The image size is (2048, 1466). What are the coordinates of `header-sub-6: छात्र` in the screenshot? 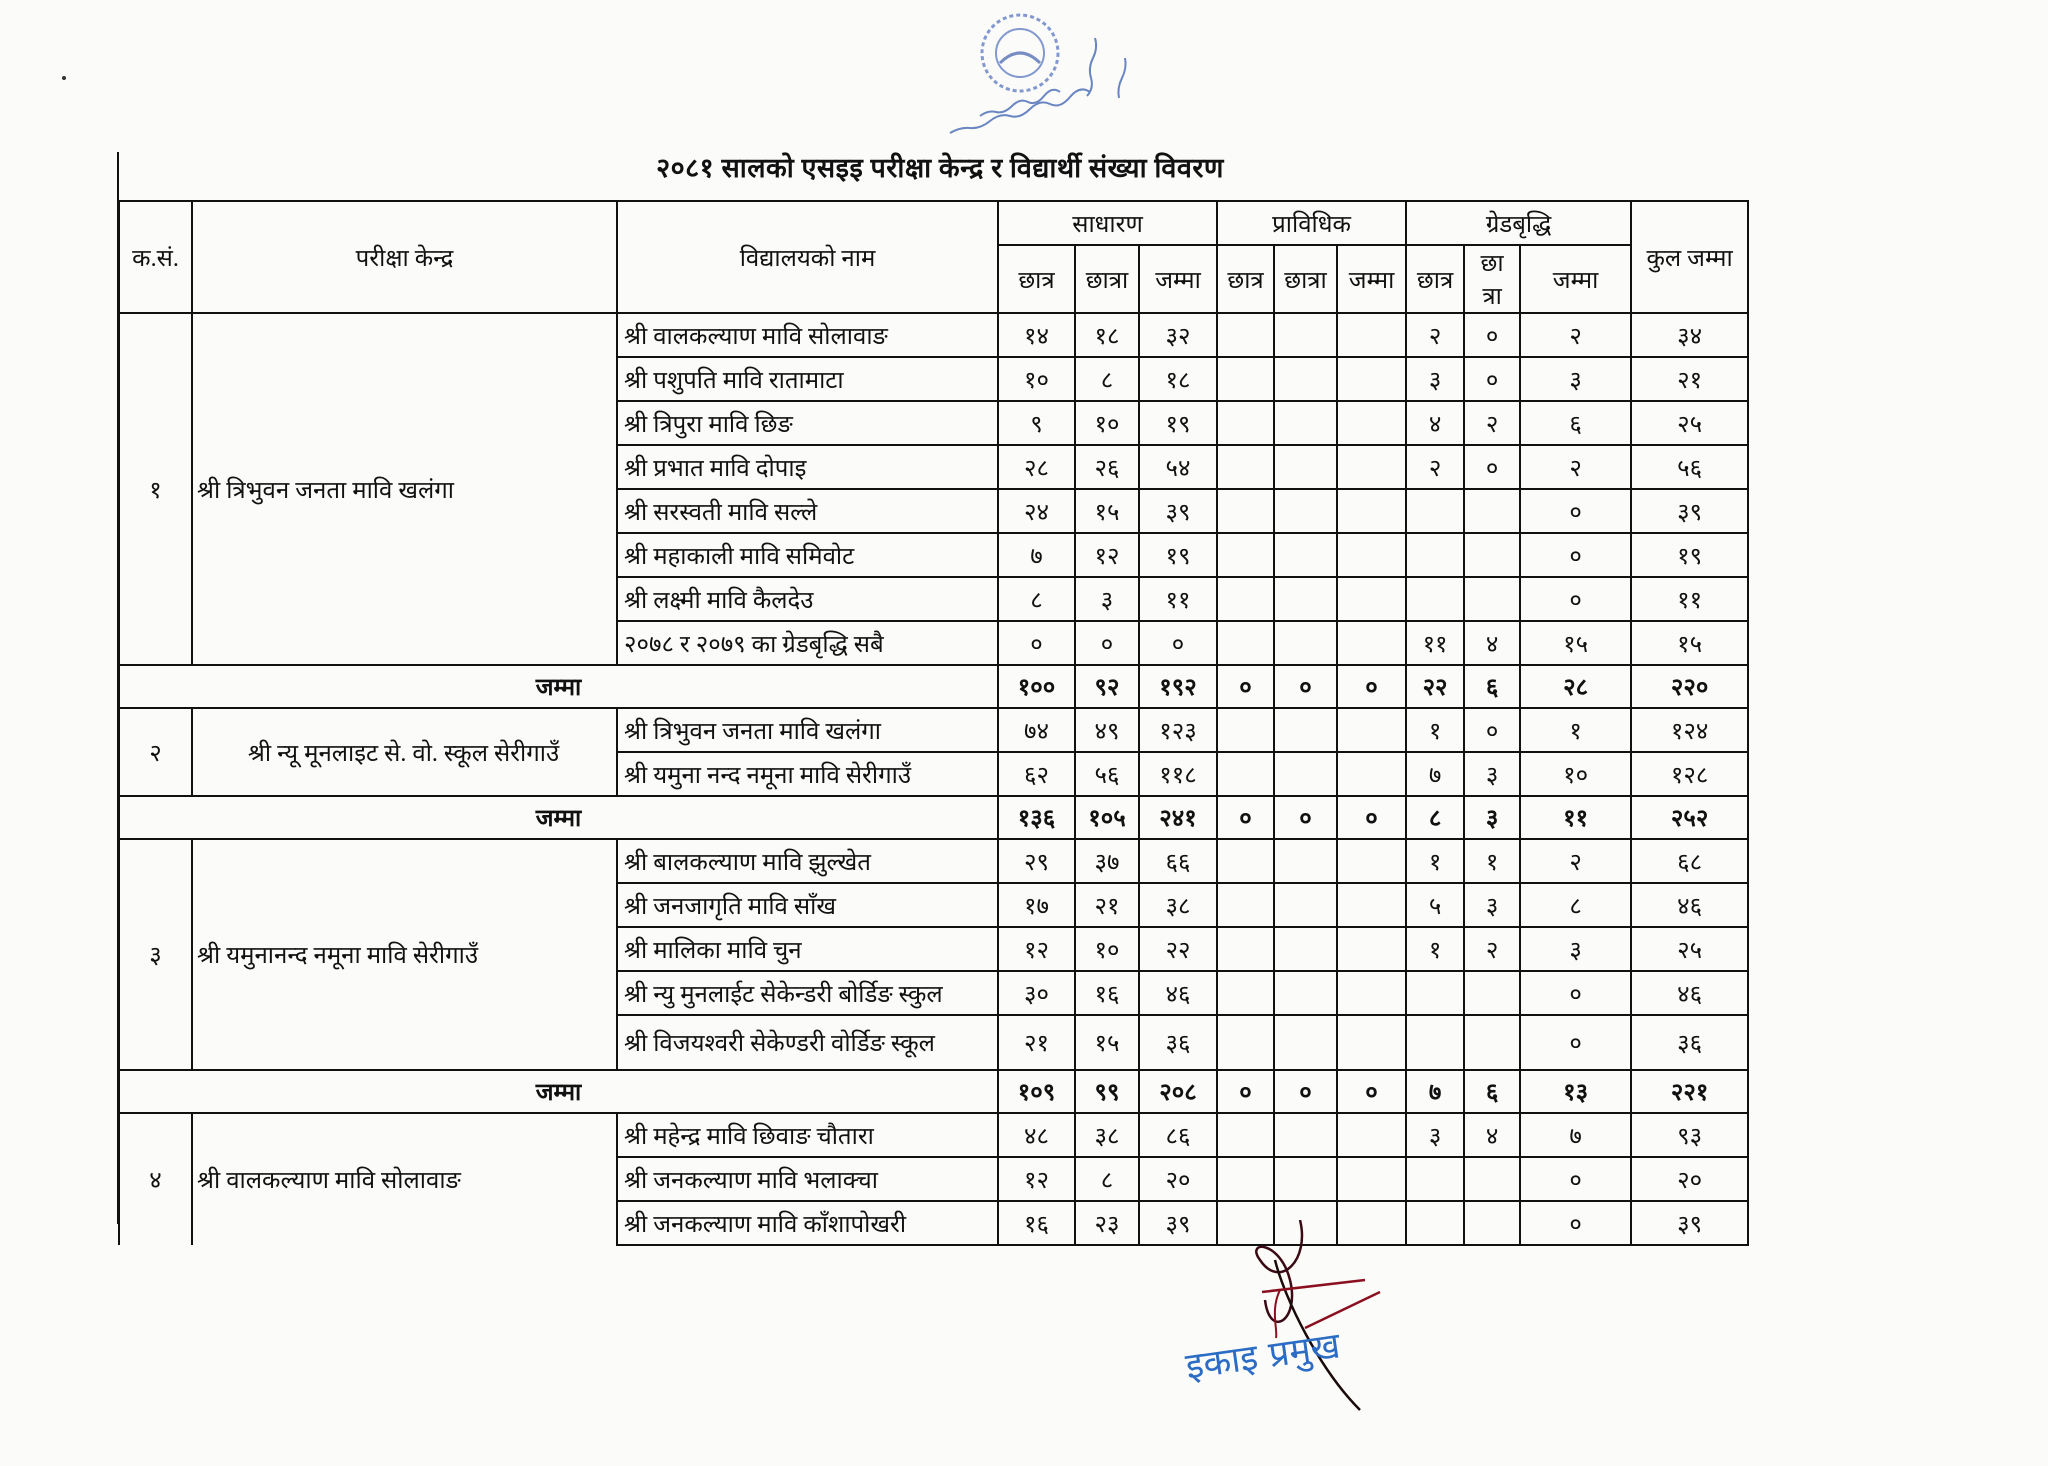 It's located at (1435, 279).